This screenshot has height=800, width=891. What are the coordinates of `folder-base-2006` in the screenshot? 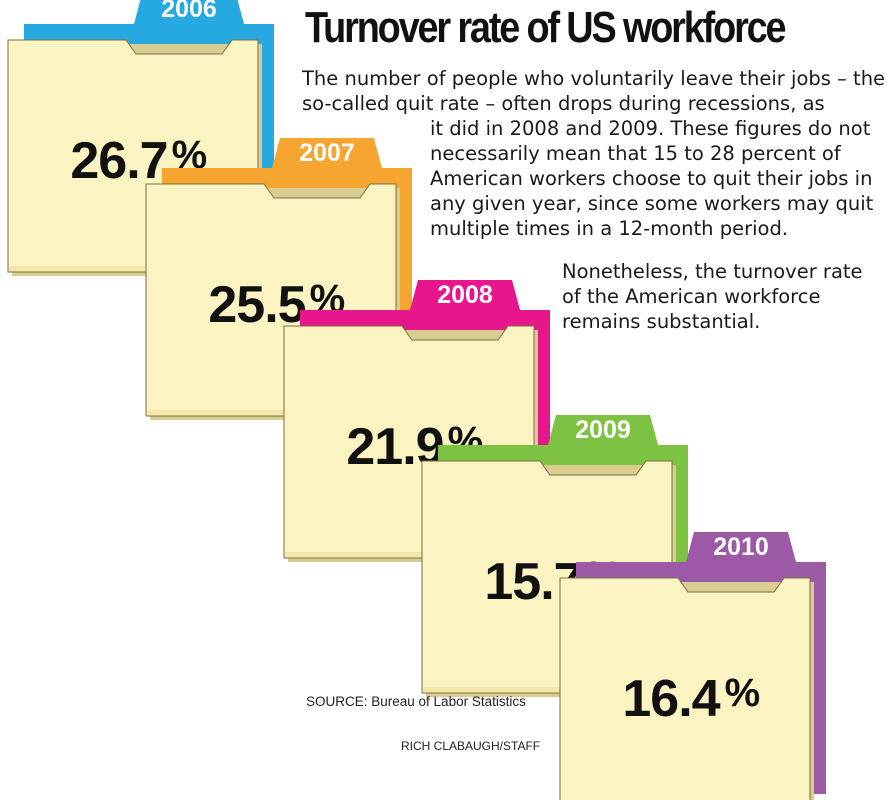 It's located at (133, 268).